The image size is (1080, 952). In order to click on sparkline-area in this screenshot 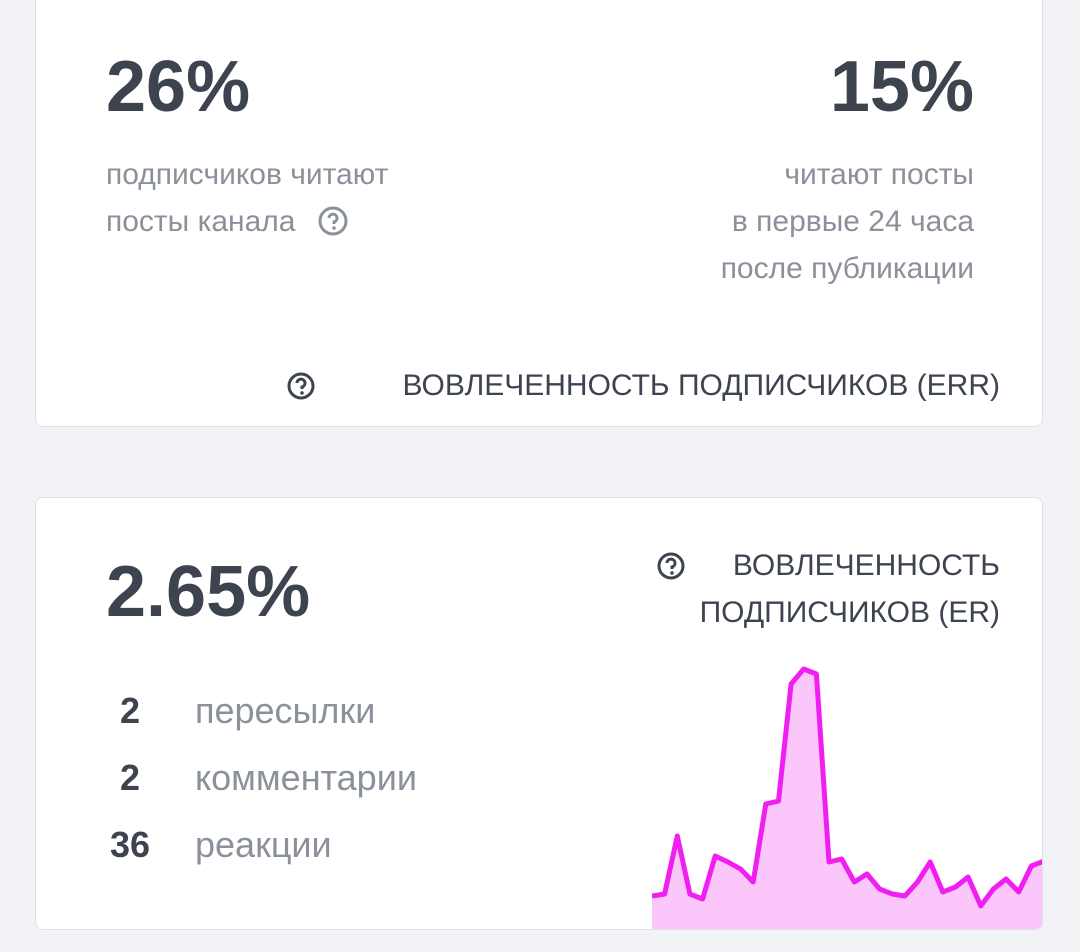, I will do `click(847, 799)`.